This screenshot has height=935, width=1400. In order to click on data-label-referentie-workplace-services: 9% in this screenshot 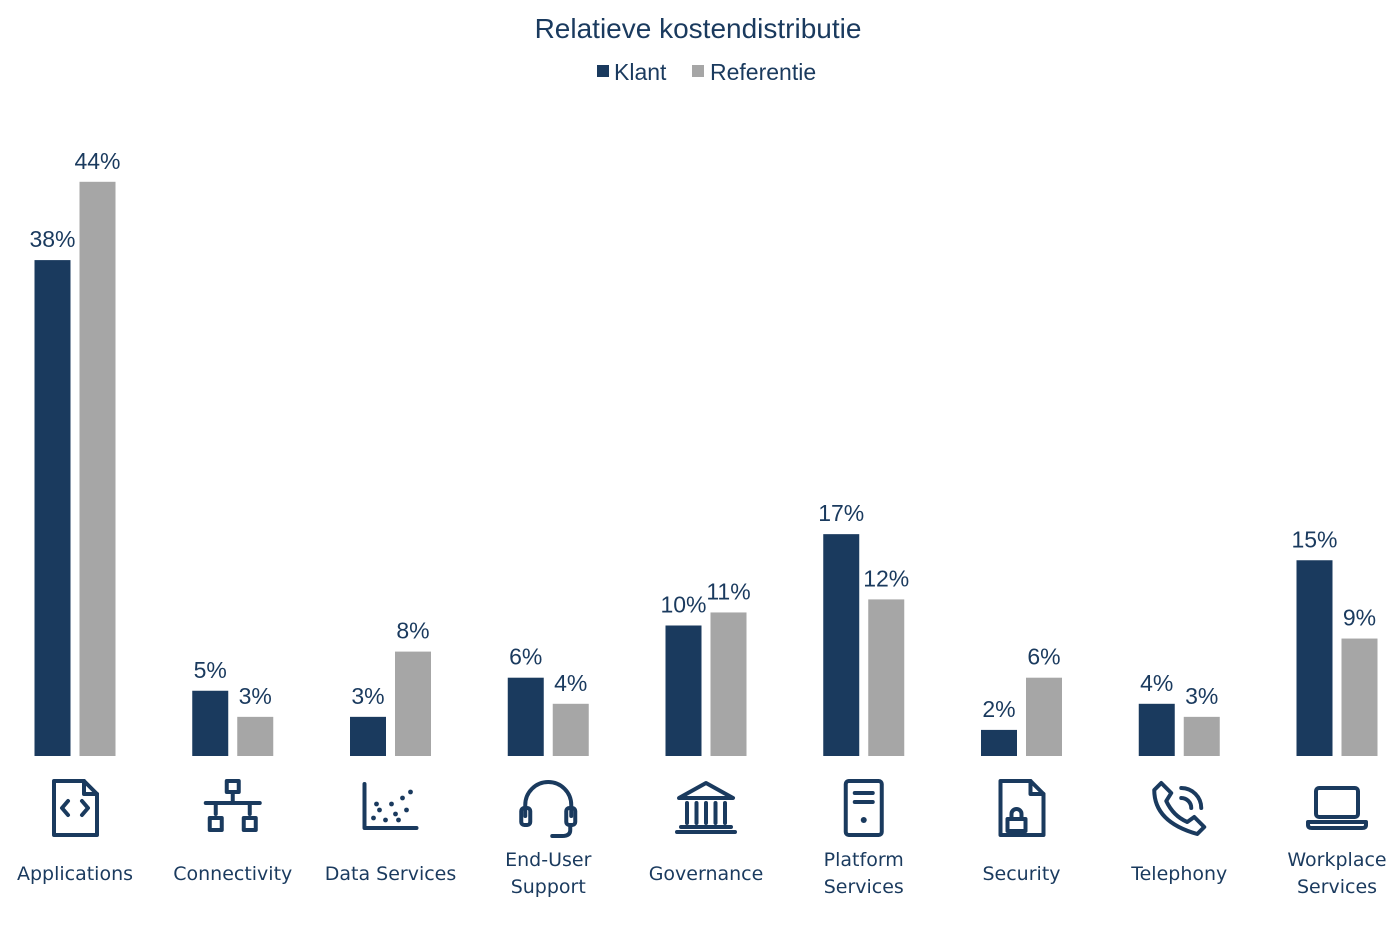, I will do `click(1359, 618)`.